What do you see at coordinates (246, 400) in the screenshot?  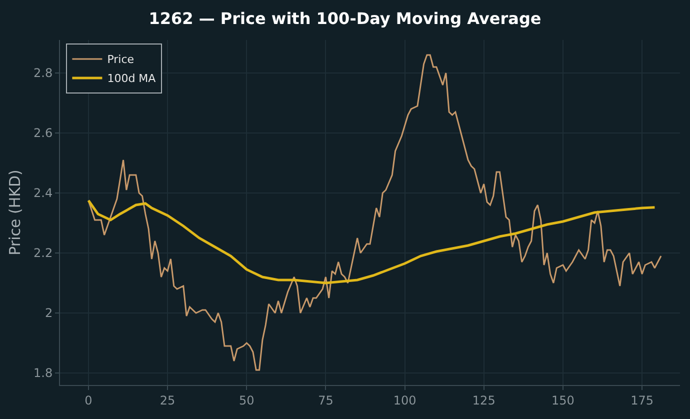 I see `x-tick-label: 50` at bounding box center [246, 400].